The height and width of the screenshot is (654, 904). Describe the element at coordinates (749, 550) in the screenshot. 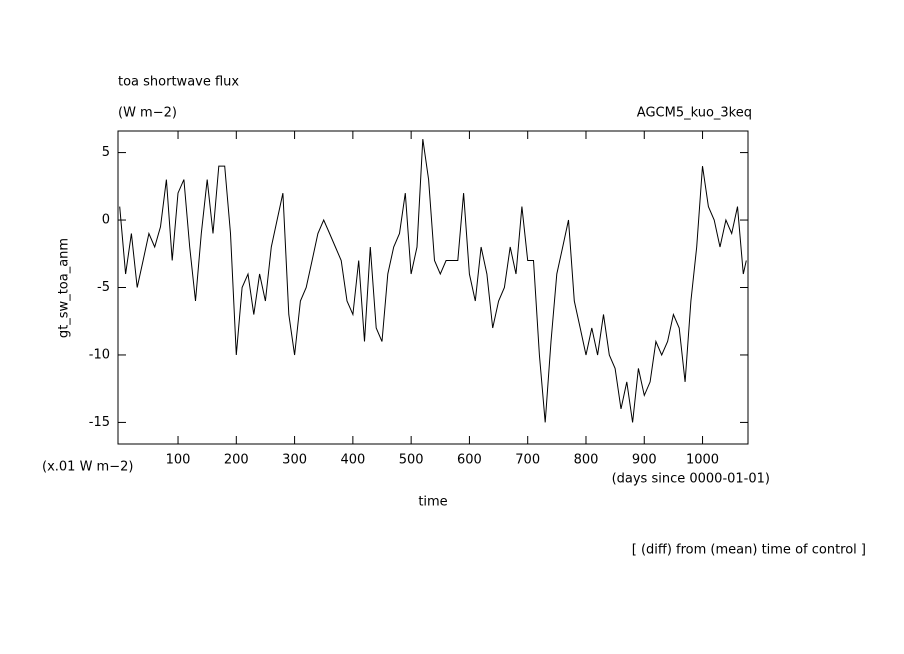

I see `note: [ (diff) from (mean) time of control ]` at that location.